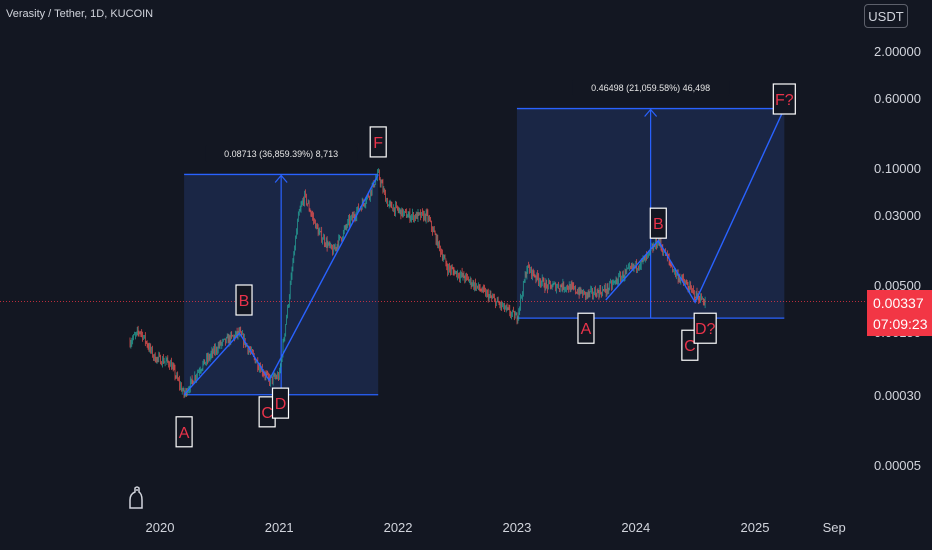 This screenshot has height=550, width=932. I want to click on y-axis-tick-label: 0.00005, so click(897, 465).